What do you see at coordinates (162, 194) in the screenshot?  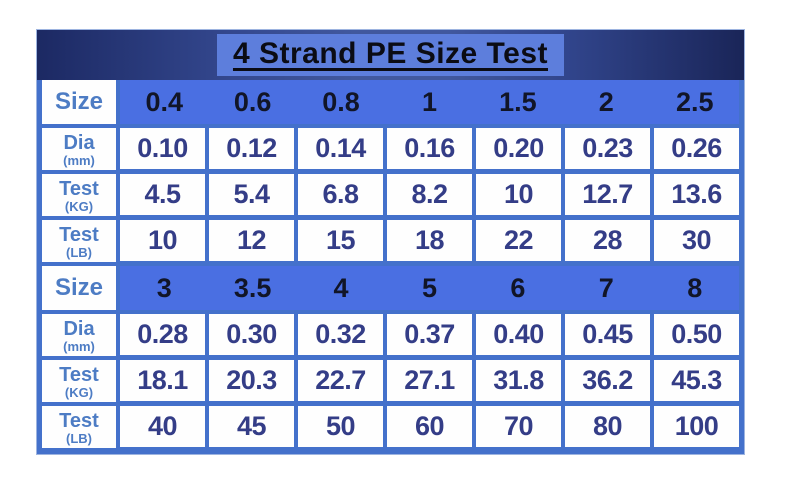 I see `table-value-cell: 4.5` at bounding box center [162, 194].